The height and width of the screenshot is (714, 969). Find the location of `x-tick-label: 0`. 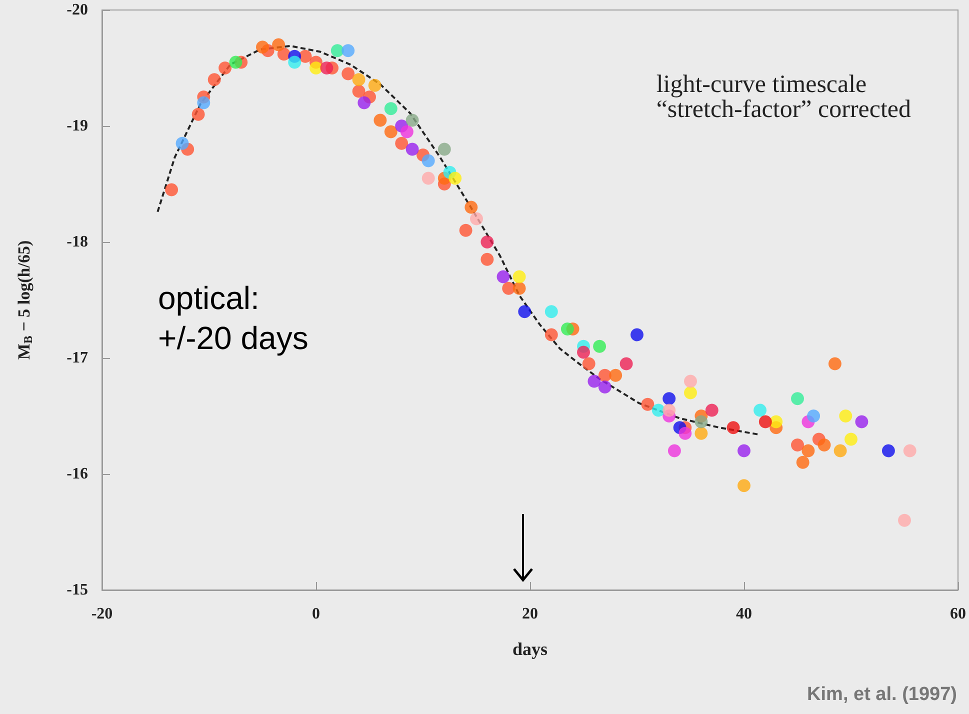

x-tick-label: 0 is located at coordinates (316, 614).